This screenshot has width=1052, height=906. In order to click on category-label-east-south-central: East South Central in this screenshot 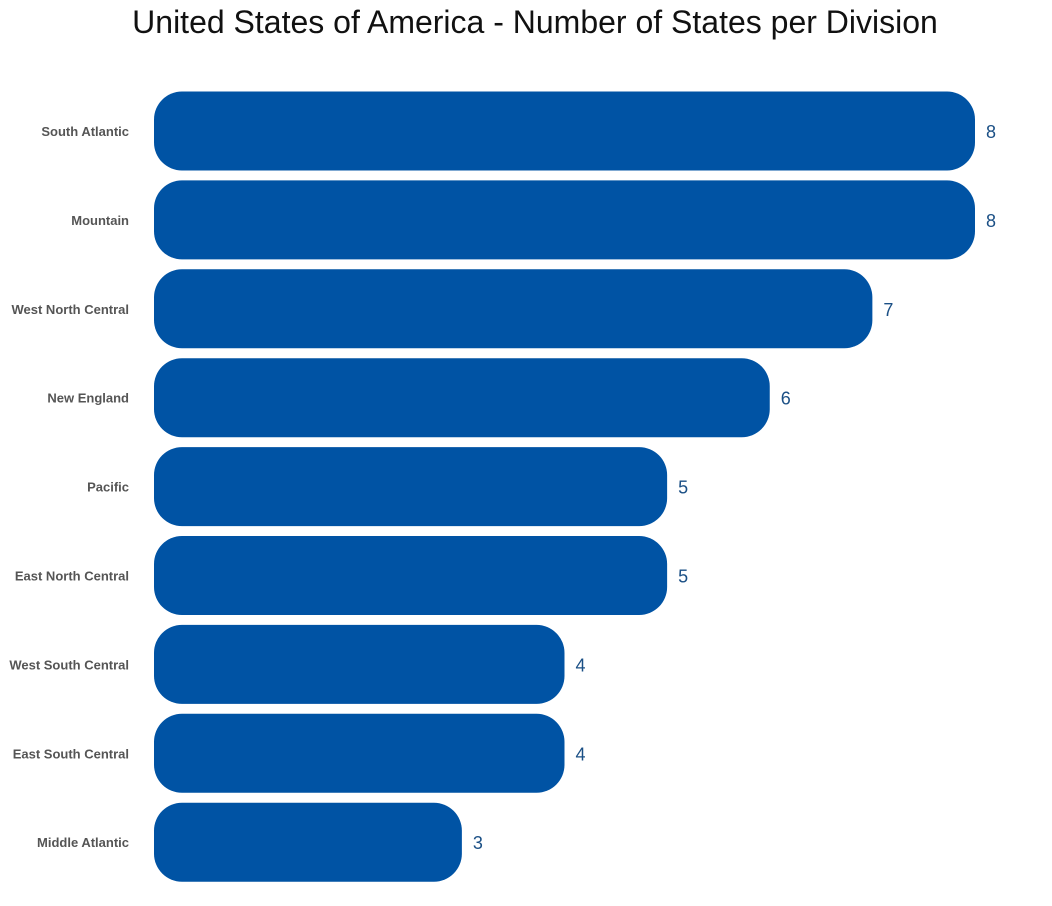, I will do `click(71, 753)`.